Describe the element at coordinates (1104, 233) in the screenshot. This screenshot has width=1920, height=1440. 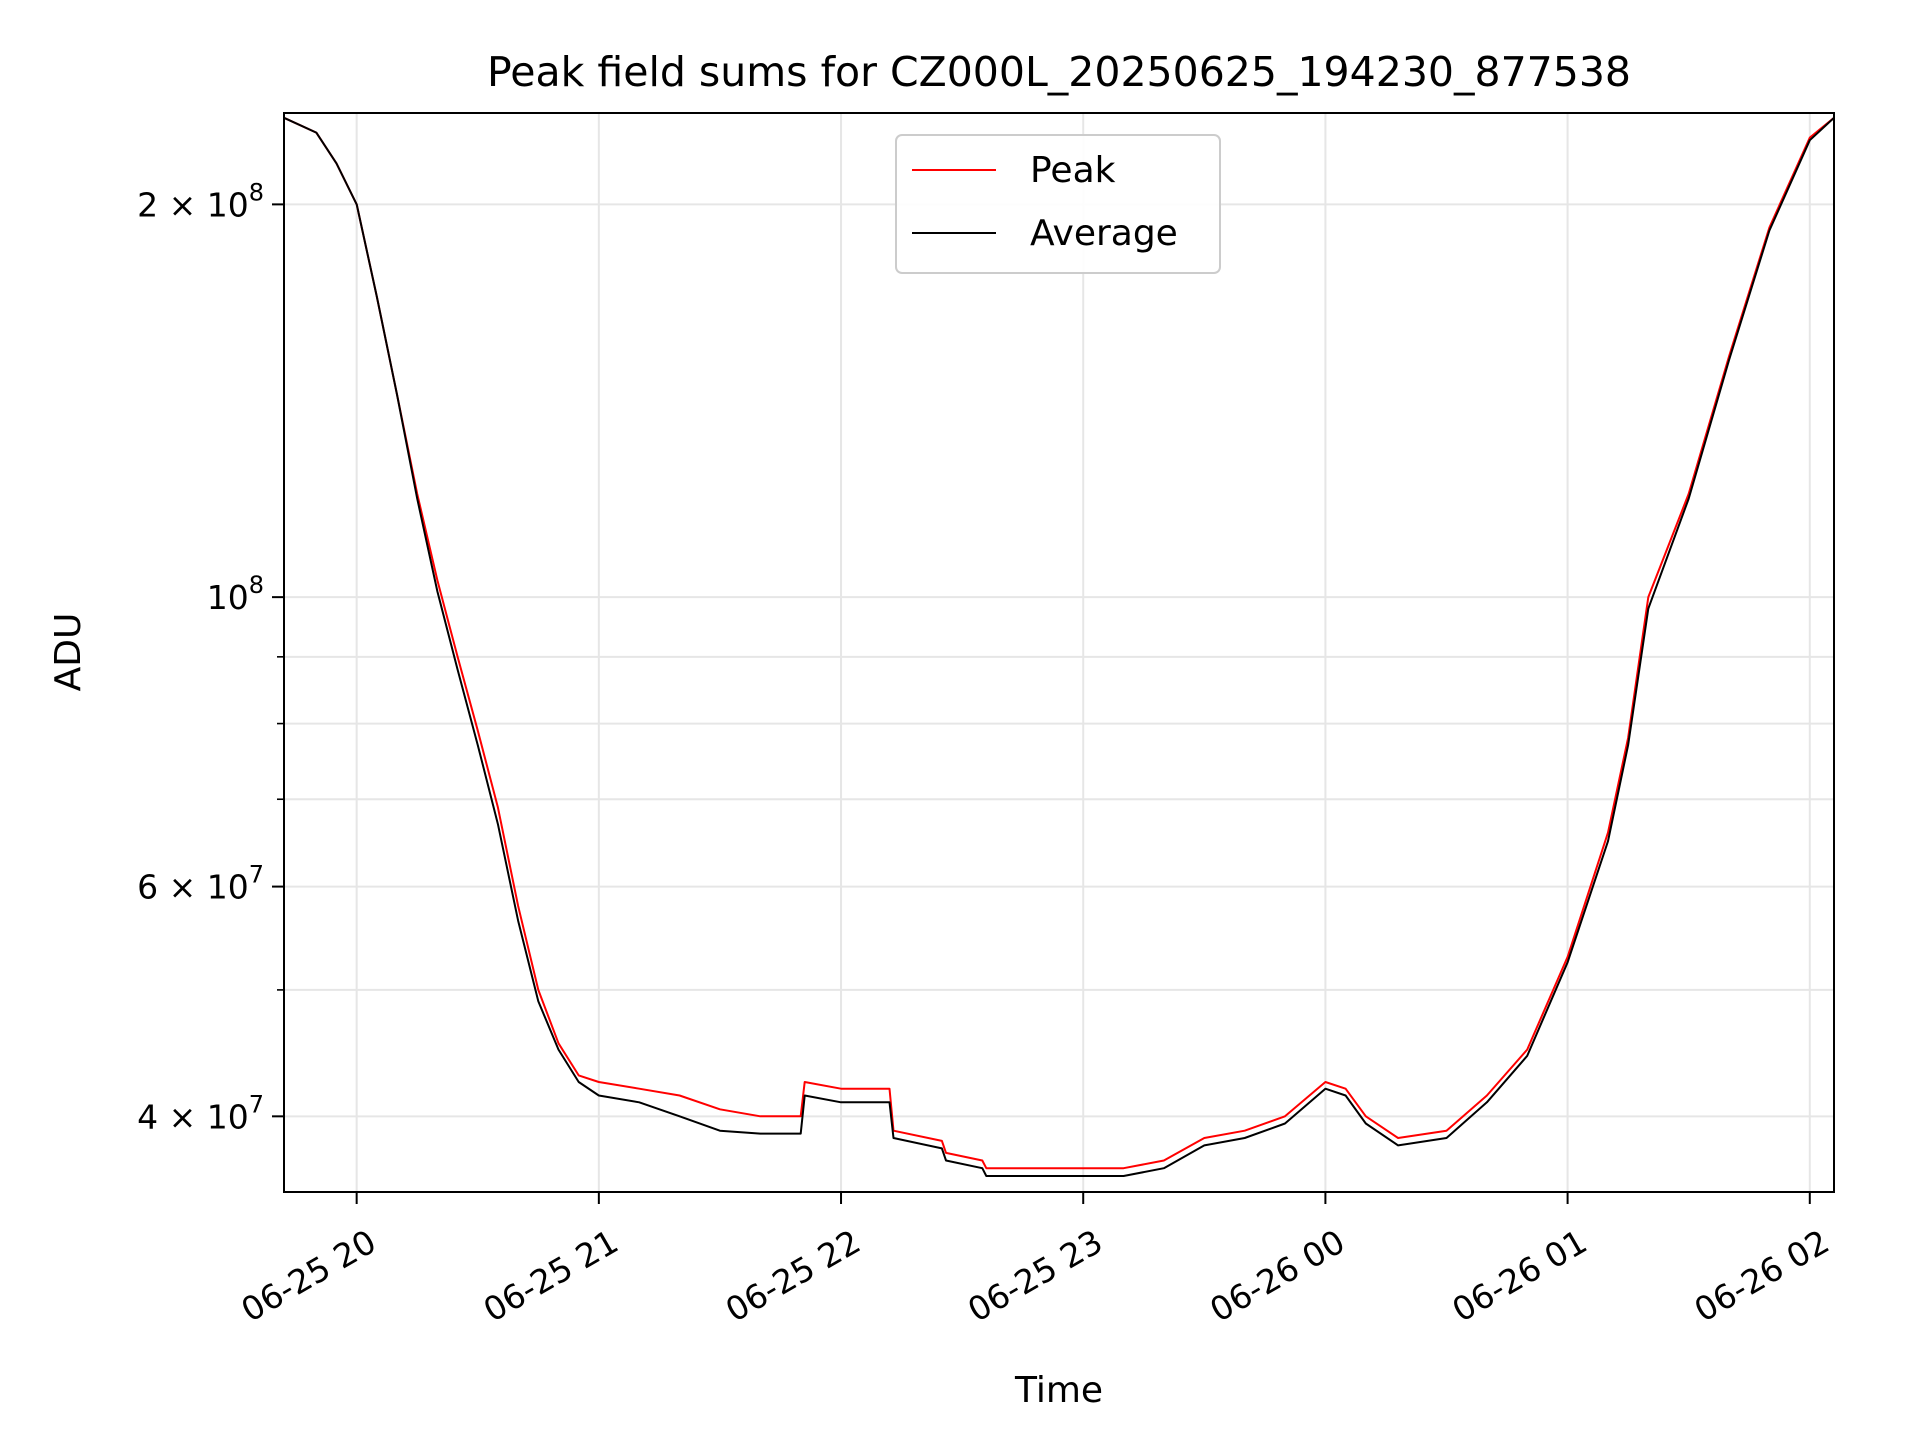
I see `legend-label-average: Average` at that location.